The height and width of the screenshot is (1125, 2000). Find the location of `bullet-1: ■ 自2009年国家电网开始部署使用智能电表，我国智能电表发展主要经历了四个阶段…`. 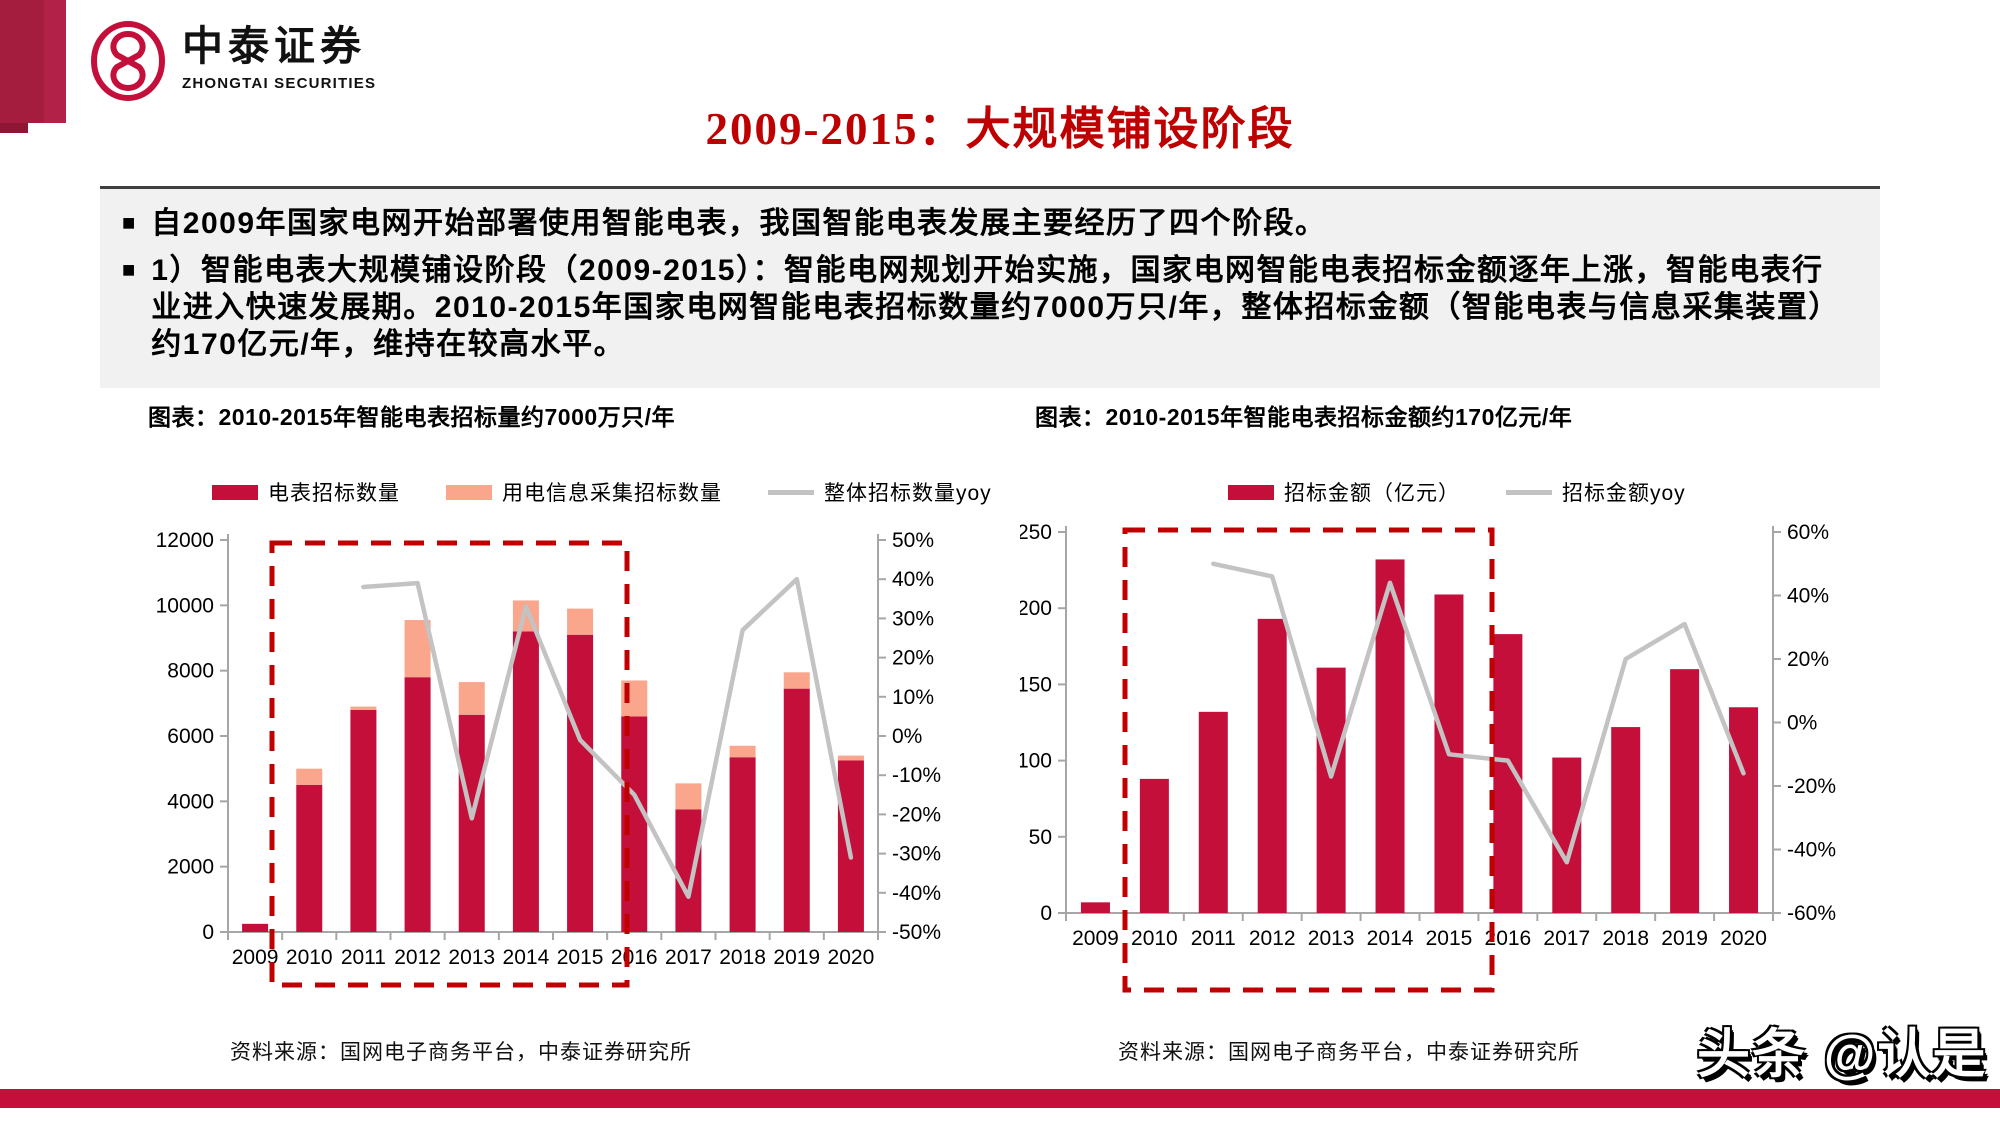

bullet-1: ■ 自2009年国家电网开始部署使用智能电表，我国智能电表发展主要经历了四个阶段… is located at coordinates (988, 223).